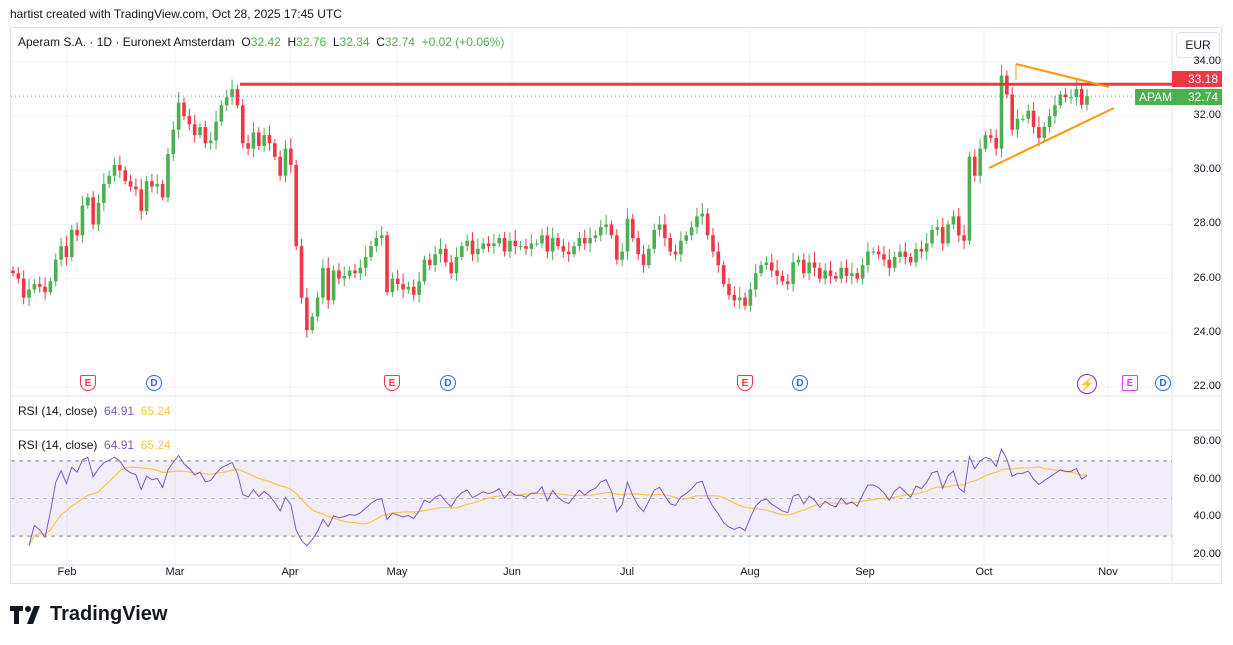  Describe the element at coordinates (119, 411) in the screenshot. I see `rsi-value: 64.91` at that location.